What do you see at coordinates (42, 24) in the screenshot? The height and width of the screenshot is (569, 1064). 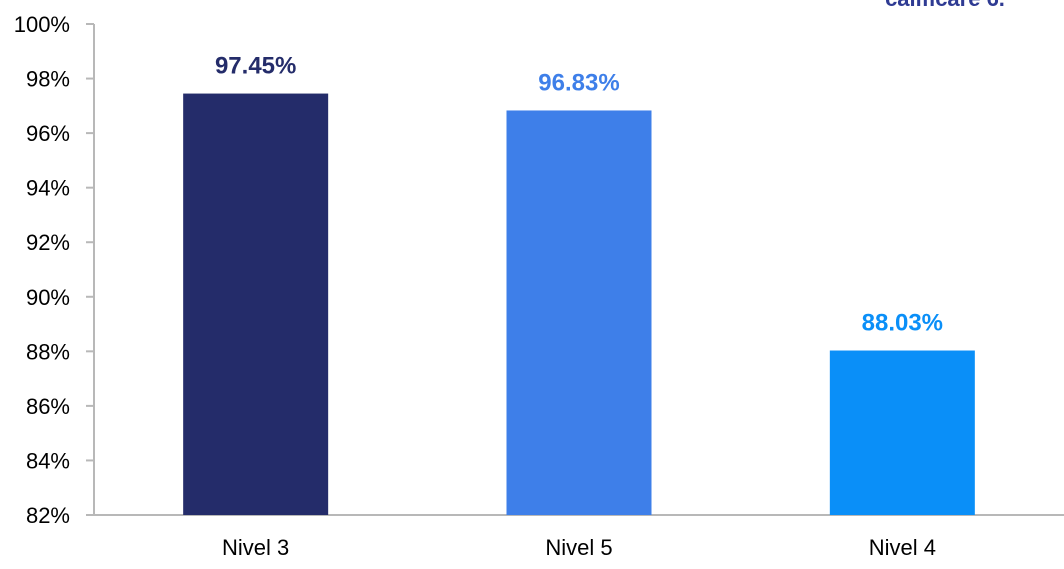 I see `y-tick-label: 100%` at bounding box center [42, 24].